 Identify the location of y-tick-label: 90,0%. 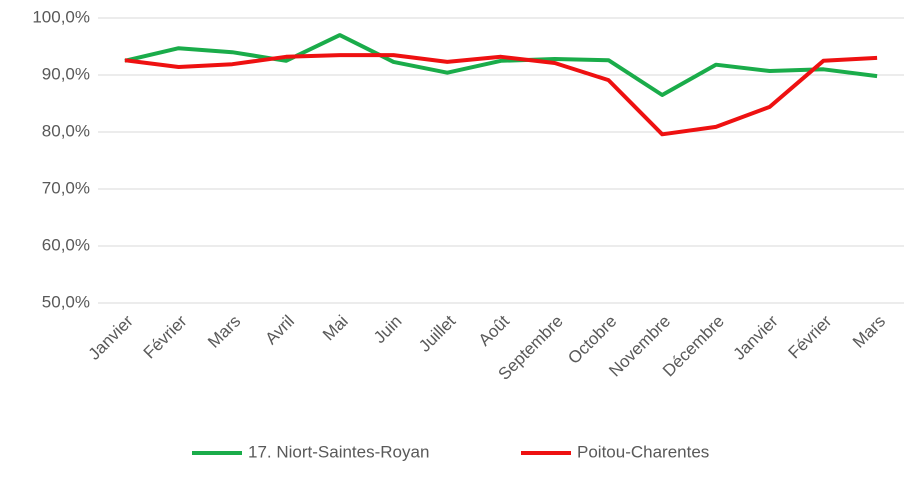
(66, 73).